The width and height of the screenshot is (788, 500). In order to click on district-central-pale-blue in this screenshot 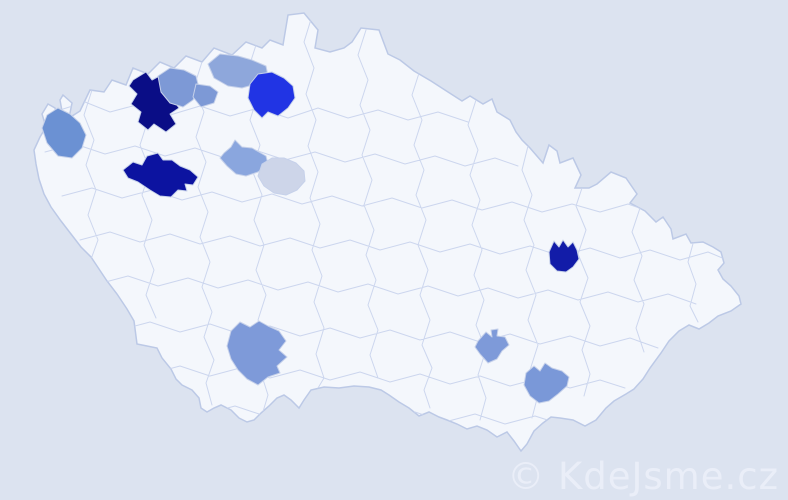, I will do `click(281, 176)`.